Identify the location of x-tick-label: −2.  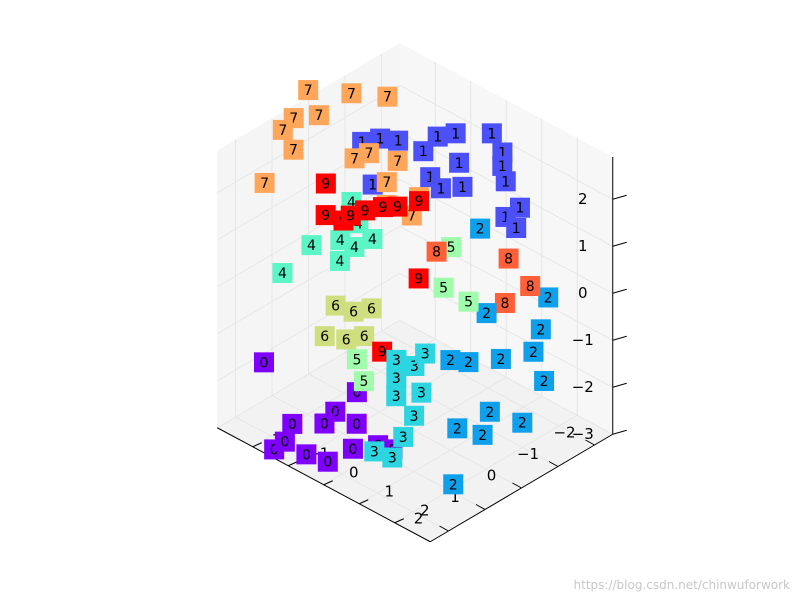
(564, 433).